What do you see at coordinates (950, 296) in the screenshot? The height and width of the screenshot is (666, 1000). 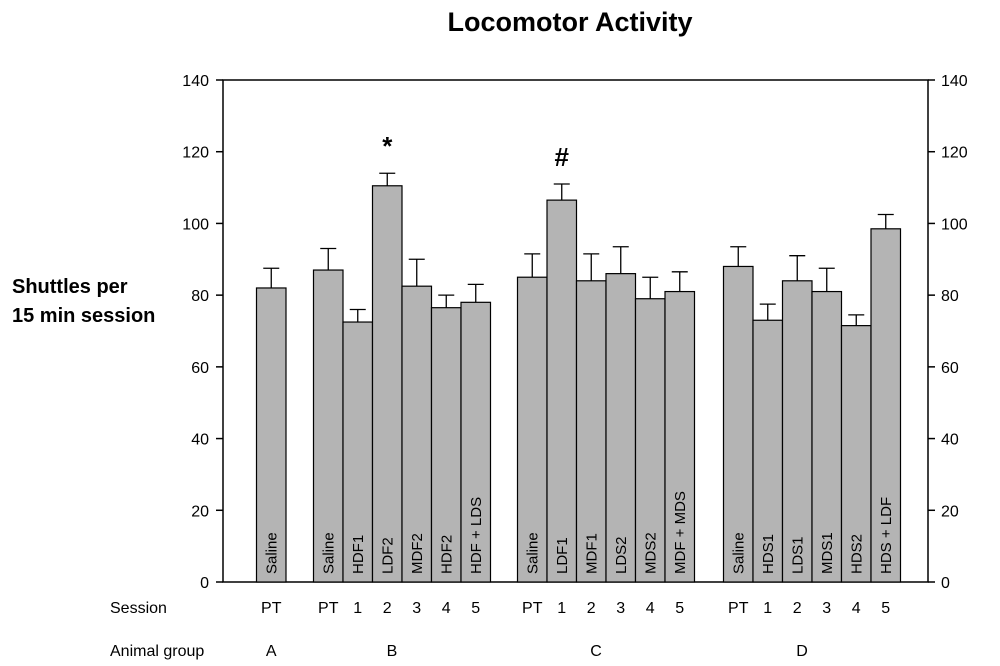 I see `y-tick-label-right: 80` at bounding box center [950, 296].